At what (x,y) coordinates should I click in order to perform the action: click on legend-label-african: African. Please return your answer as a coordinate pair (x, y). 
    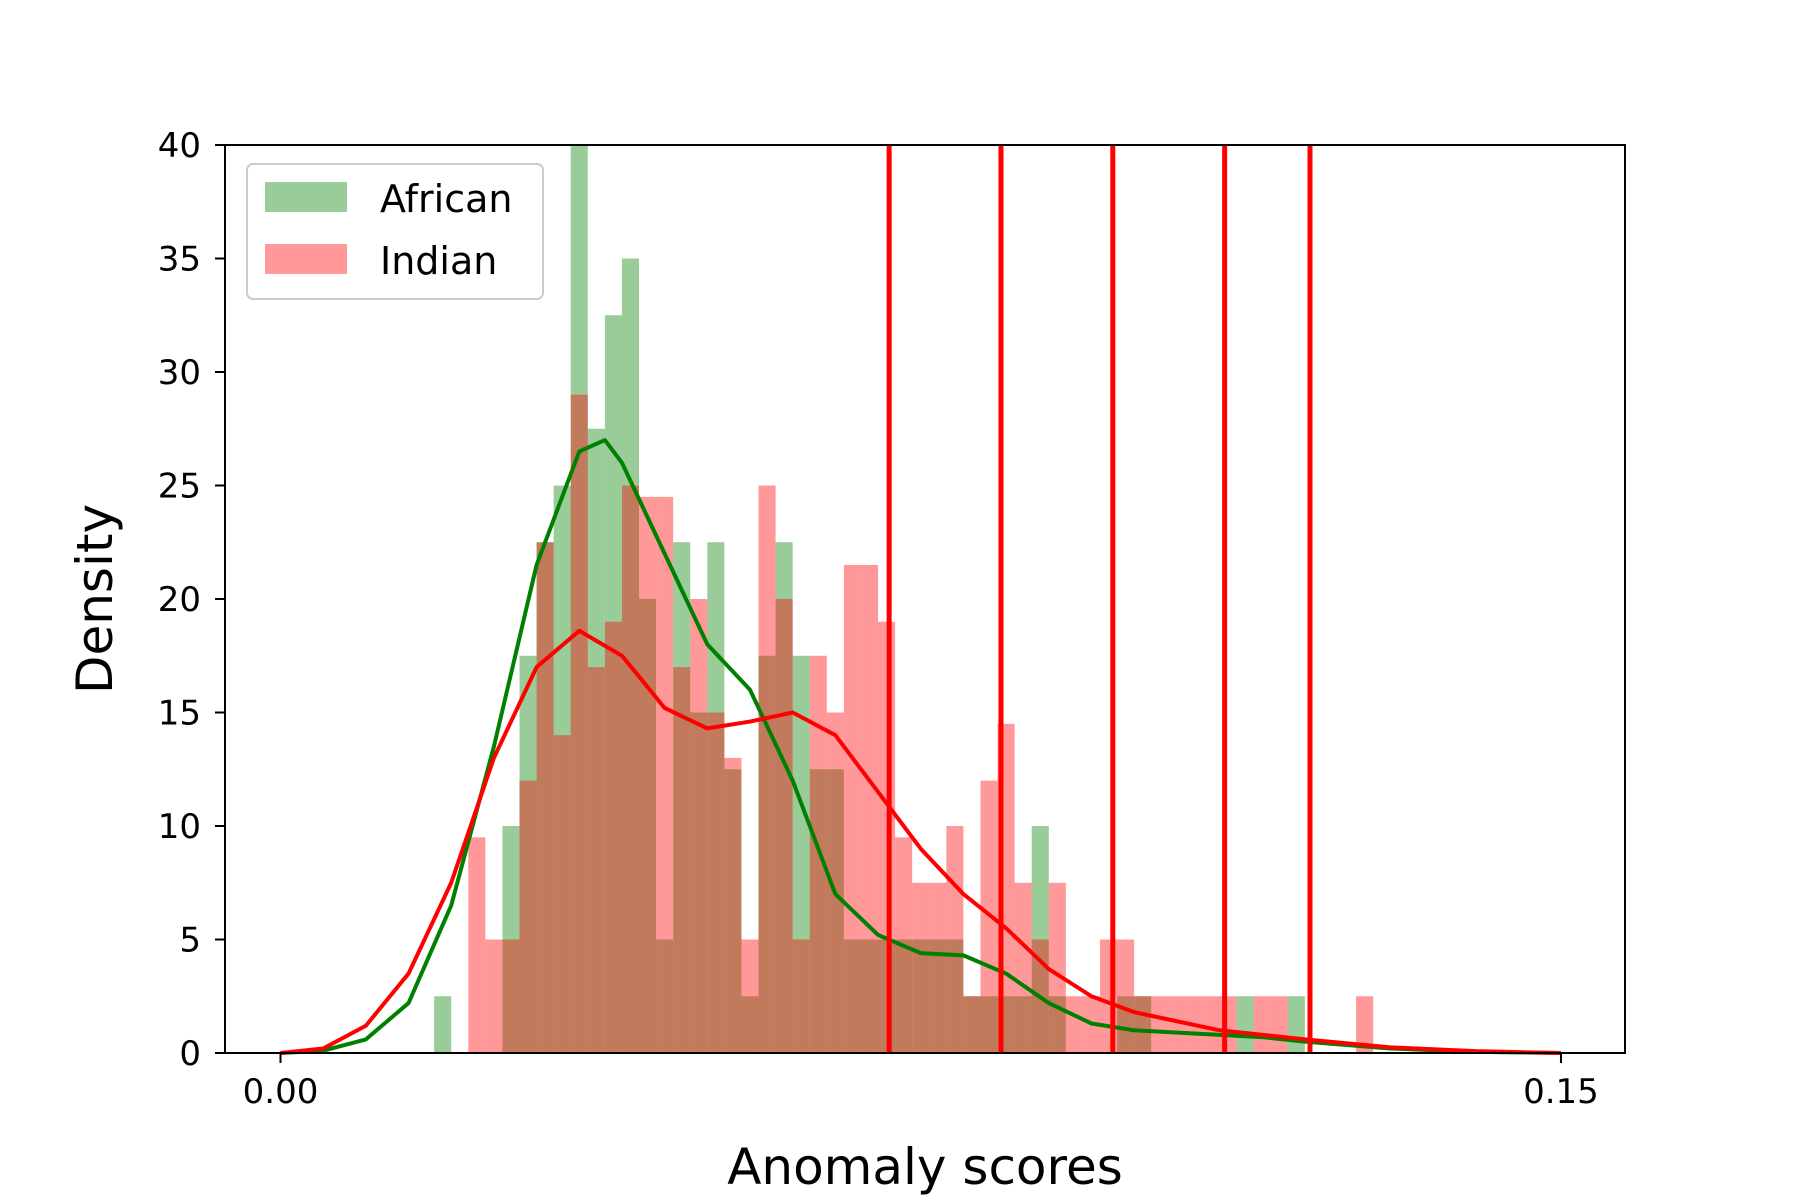
    Looking at the image, I should click on (446, 199).